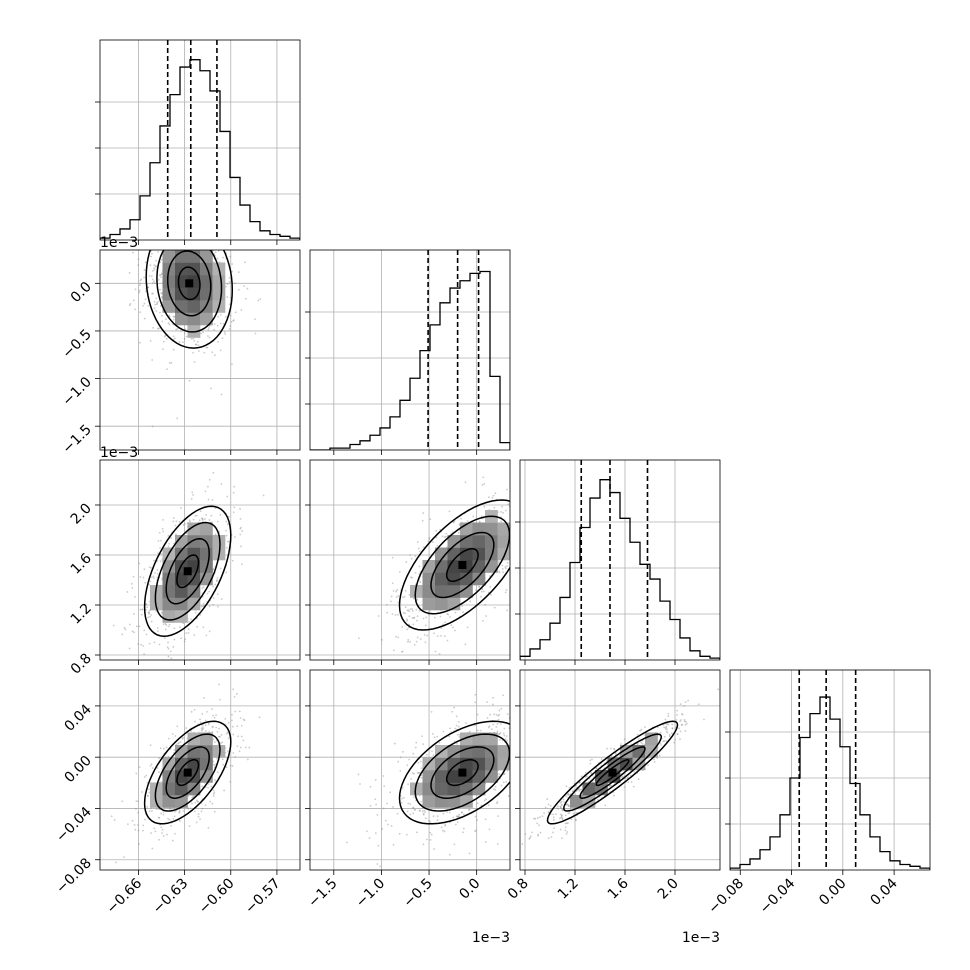  Describe the element at coordinates (81, 514) in the screenshot. I see `y-tick-label: 2.0` at that location.